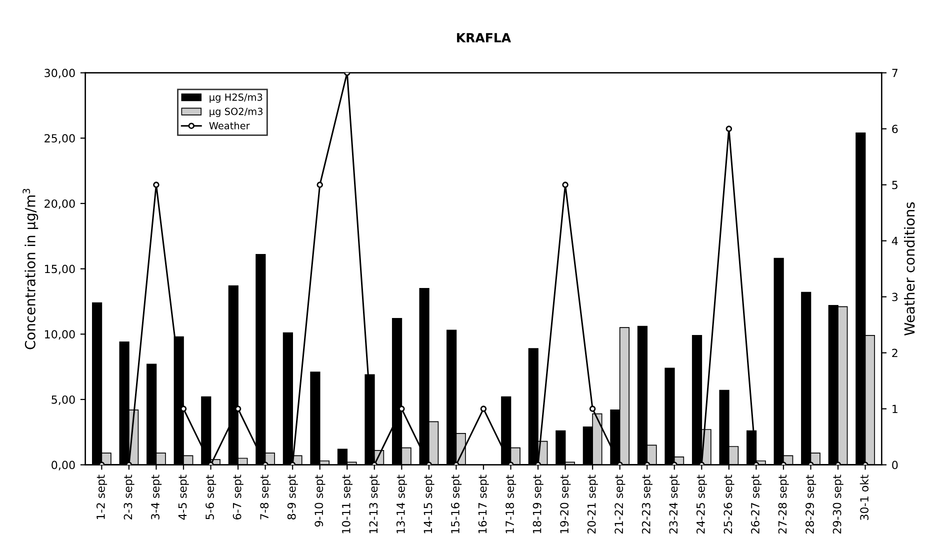 This screenshot has width=948, height=560. Describe the element at coordinates (236, 98) in the screenshot. I see `legend-label: µg H2S/m3` at that location.